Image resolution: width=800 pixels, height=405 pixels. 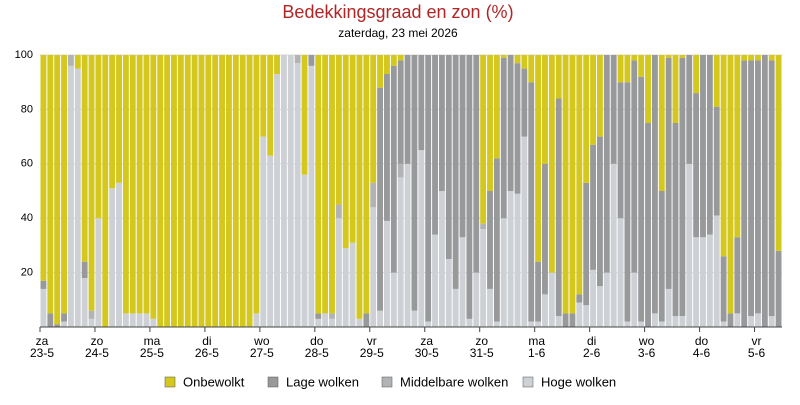 What do you see at coordinates (97, 353) in the screenshot?
I see `x-tick-date: 24-5` at bounding box center [97, 353].